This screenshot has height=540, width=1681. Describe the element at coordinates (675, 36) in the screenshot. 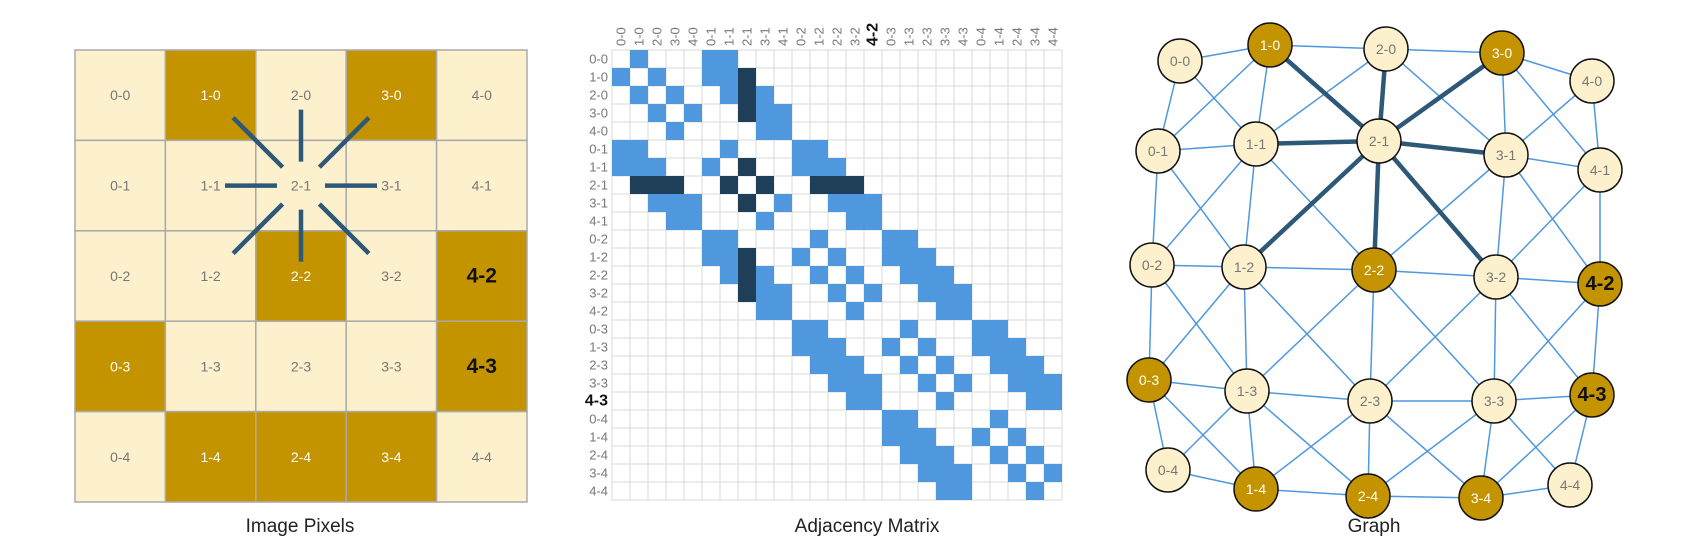

I see `matrix-column-label: 3-0` at that location.